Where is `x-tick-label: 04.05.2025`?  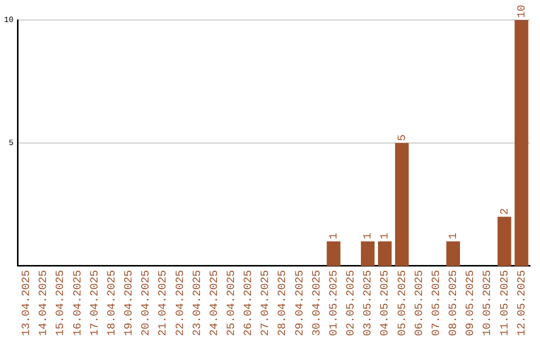
x-tick-label: 04.05.2025 is located at coordinates (386, 303).